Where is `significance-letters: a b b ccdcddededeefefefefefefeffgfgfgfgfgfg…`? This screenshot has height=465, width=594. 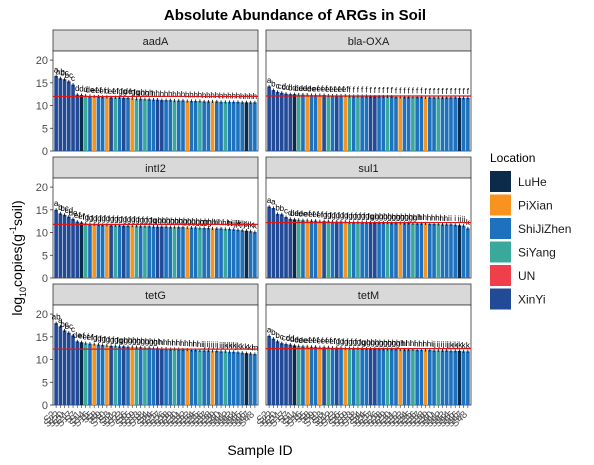 significance-letters: a b b ccdcddededeefefefefefefeffgfgfgfgfgfg… is located at coordinates (369, 337).